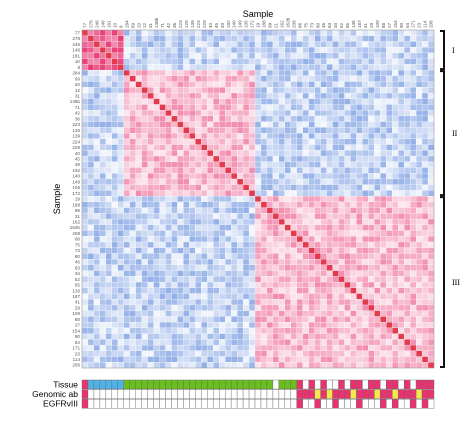 The height and width of the screenshot is (427, 474). Describe the element at coordinates (180, 24) in the screenshot. I see `x-tick-label: 223` at that location.